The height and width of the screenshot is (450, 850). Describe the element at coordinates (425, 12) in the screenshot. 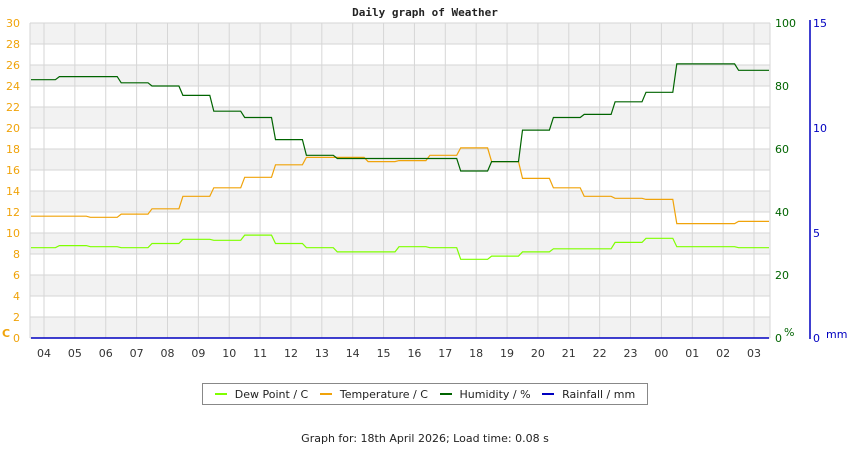

I see `chart-title: Daily graph of Weather` at that location.